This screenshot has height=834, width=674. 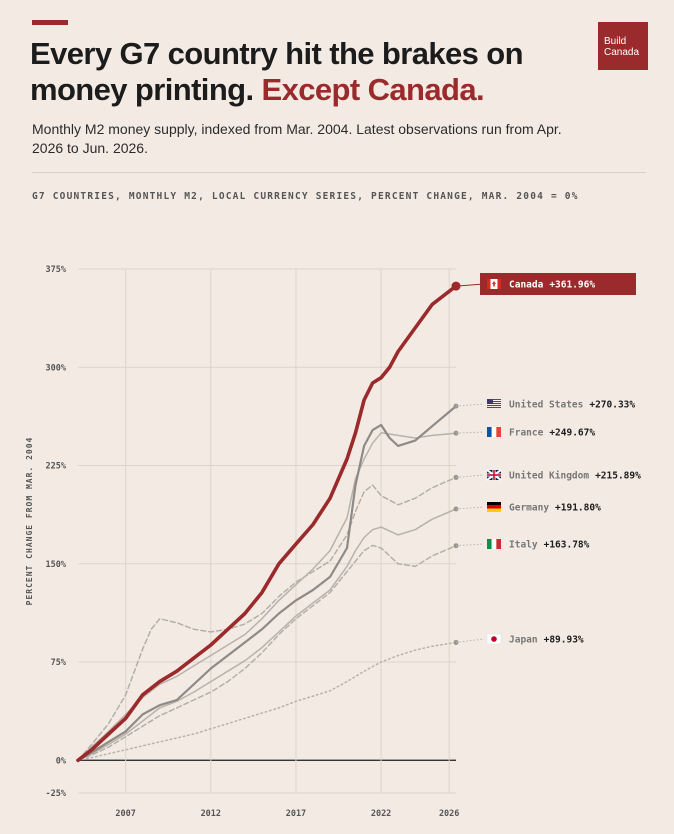 I want to click on x-tick-label: 2012, so click(x=211, y=814).